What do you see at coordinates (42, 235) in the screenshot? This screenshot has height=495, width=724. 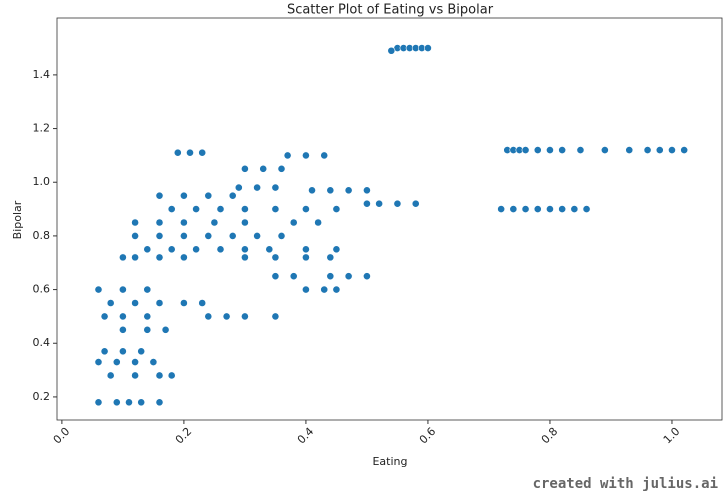 I see `y-tick-label: 0.8` at bounding box center [42, 235].